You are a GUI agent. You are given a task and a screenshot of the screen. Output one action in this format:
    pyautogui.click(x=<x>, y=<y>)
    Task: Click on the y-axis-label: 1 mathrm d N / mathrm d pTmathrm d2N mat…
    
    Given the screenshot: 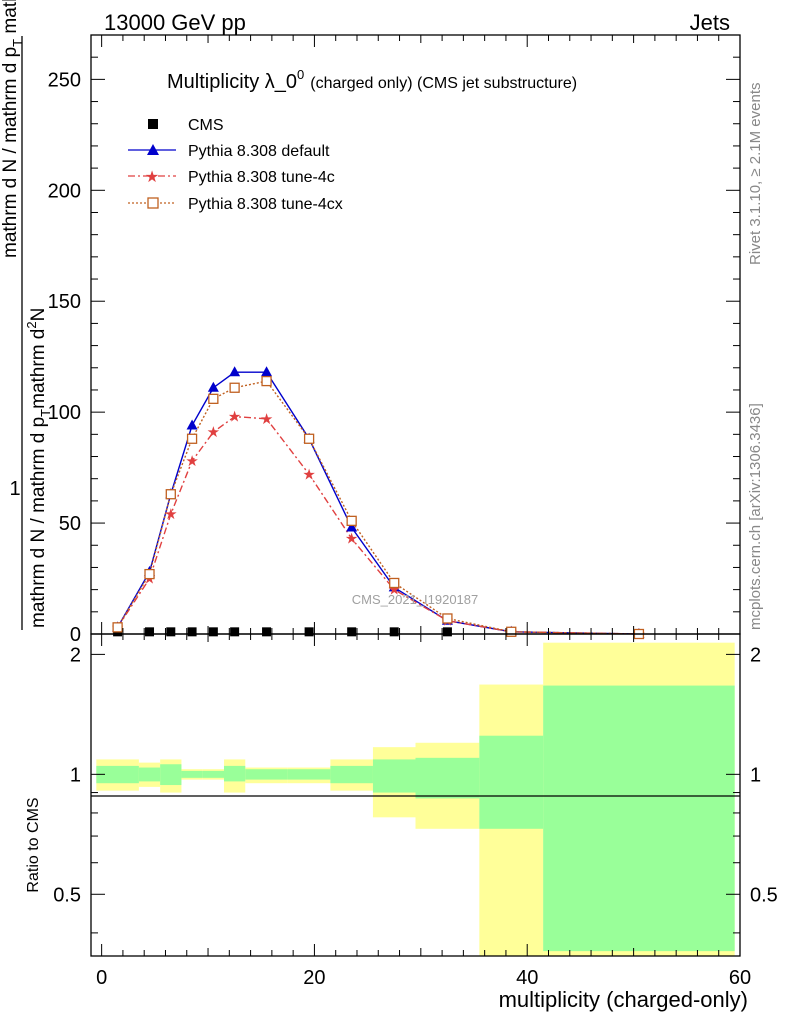 What is the action you would take?
    pyautogui.click(x=26, y=315)
    